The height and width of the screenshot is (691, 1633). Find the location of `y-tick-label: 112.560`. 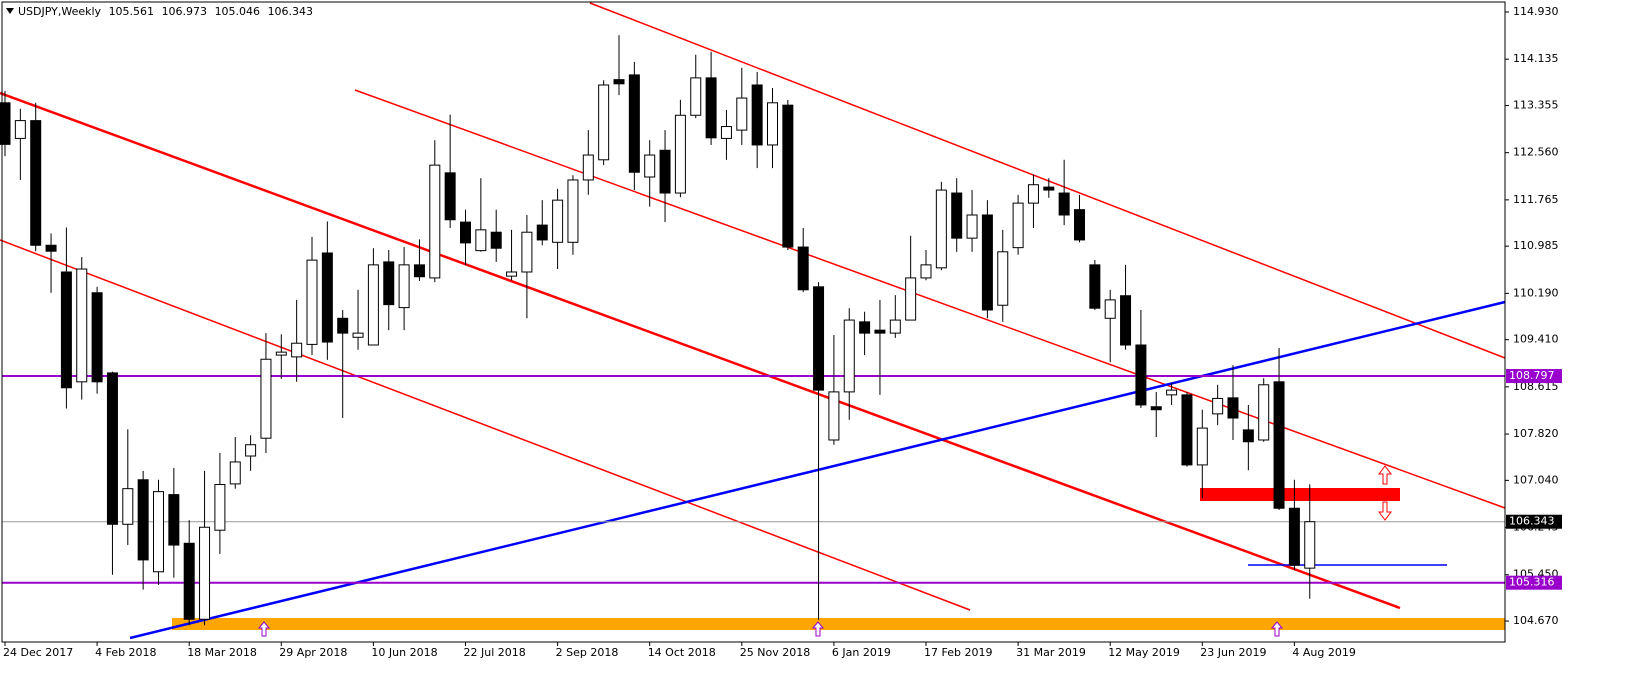

y-tick-label: 112.560 is located at coordinates (1536, 152).